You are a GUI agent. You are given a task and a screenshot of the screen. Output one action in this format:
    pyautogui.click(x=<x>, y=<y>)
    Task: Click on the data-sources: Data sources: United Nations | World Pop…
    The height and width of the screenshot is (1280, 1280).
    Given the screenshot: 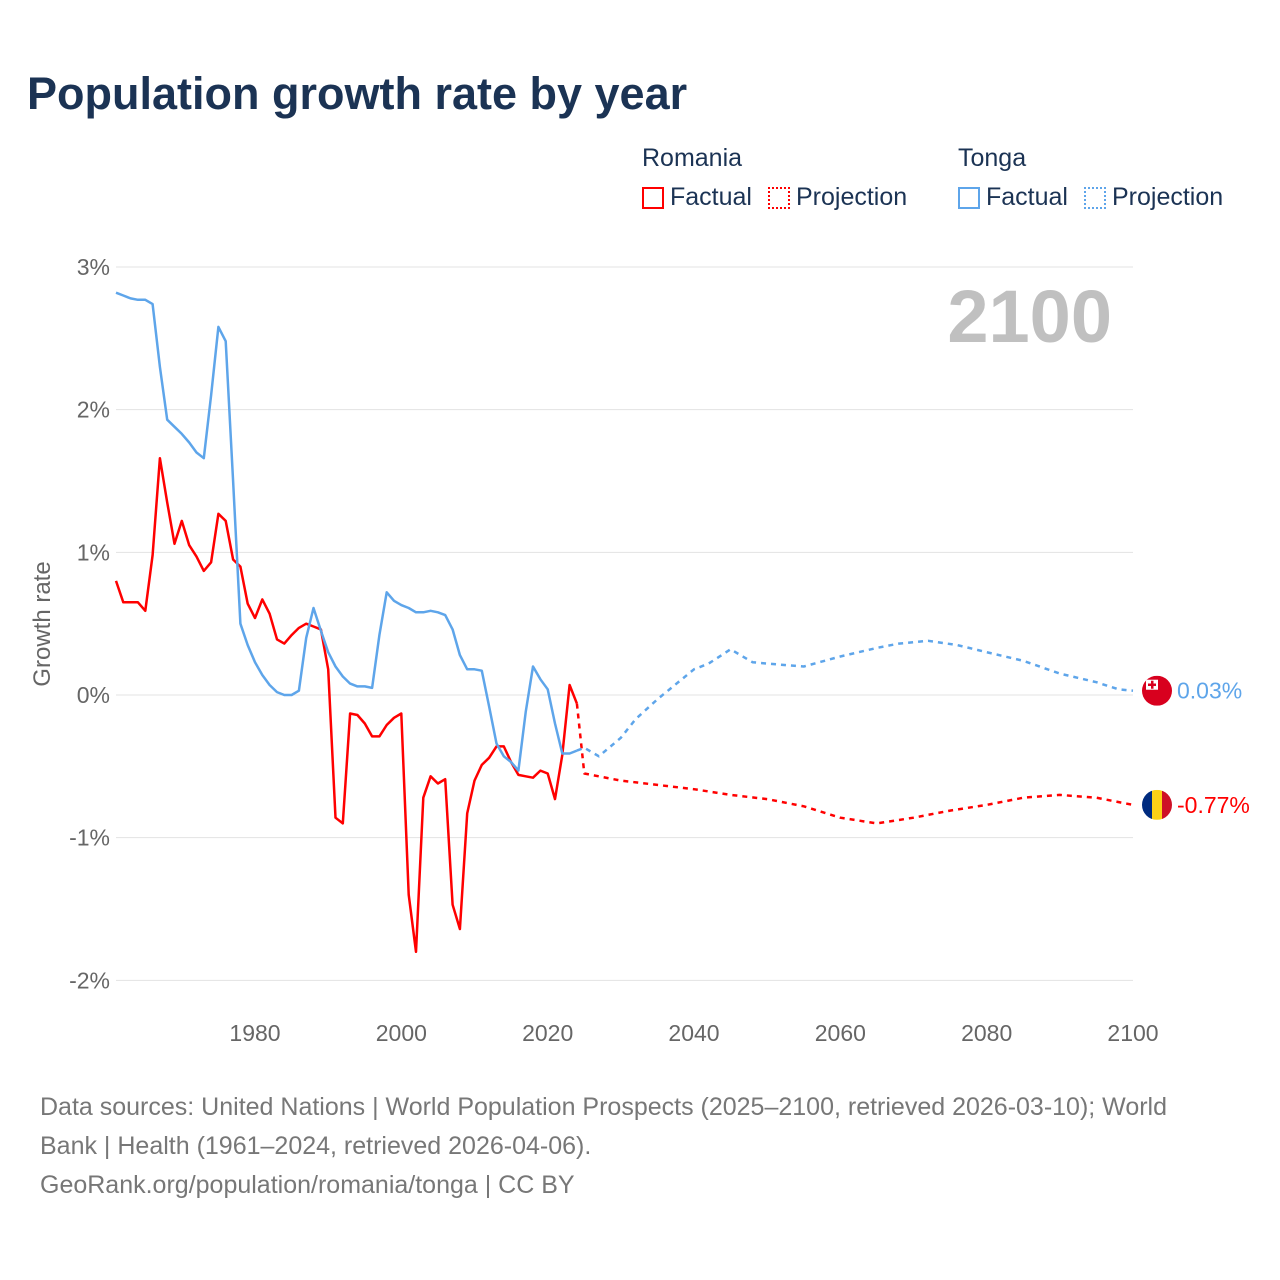 What is the action you would take?
    pyautogui.click(x=604, y=1126)
    